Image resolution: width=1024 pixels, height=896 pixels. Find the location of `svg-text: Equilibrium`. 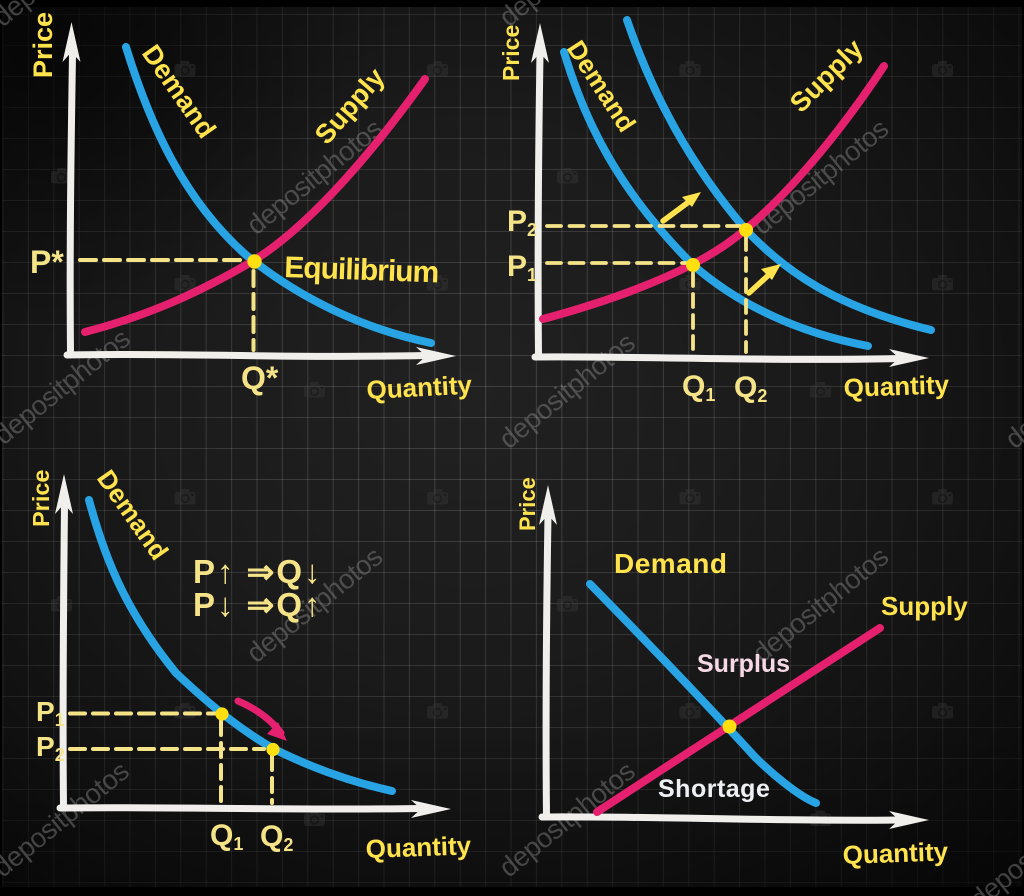

svg-text: Equilibrium is located at coordinates (361, 270).